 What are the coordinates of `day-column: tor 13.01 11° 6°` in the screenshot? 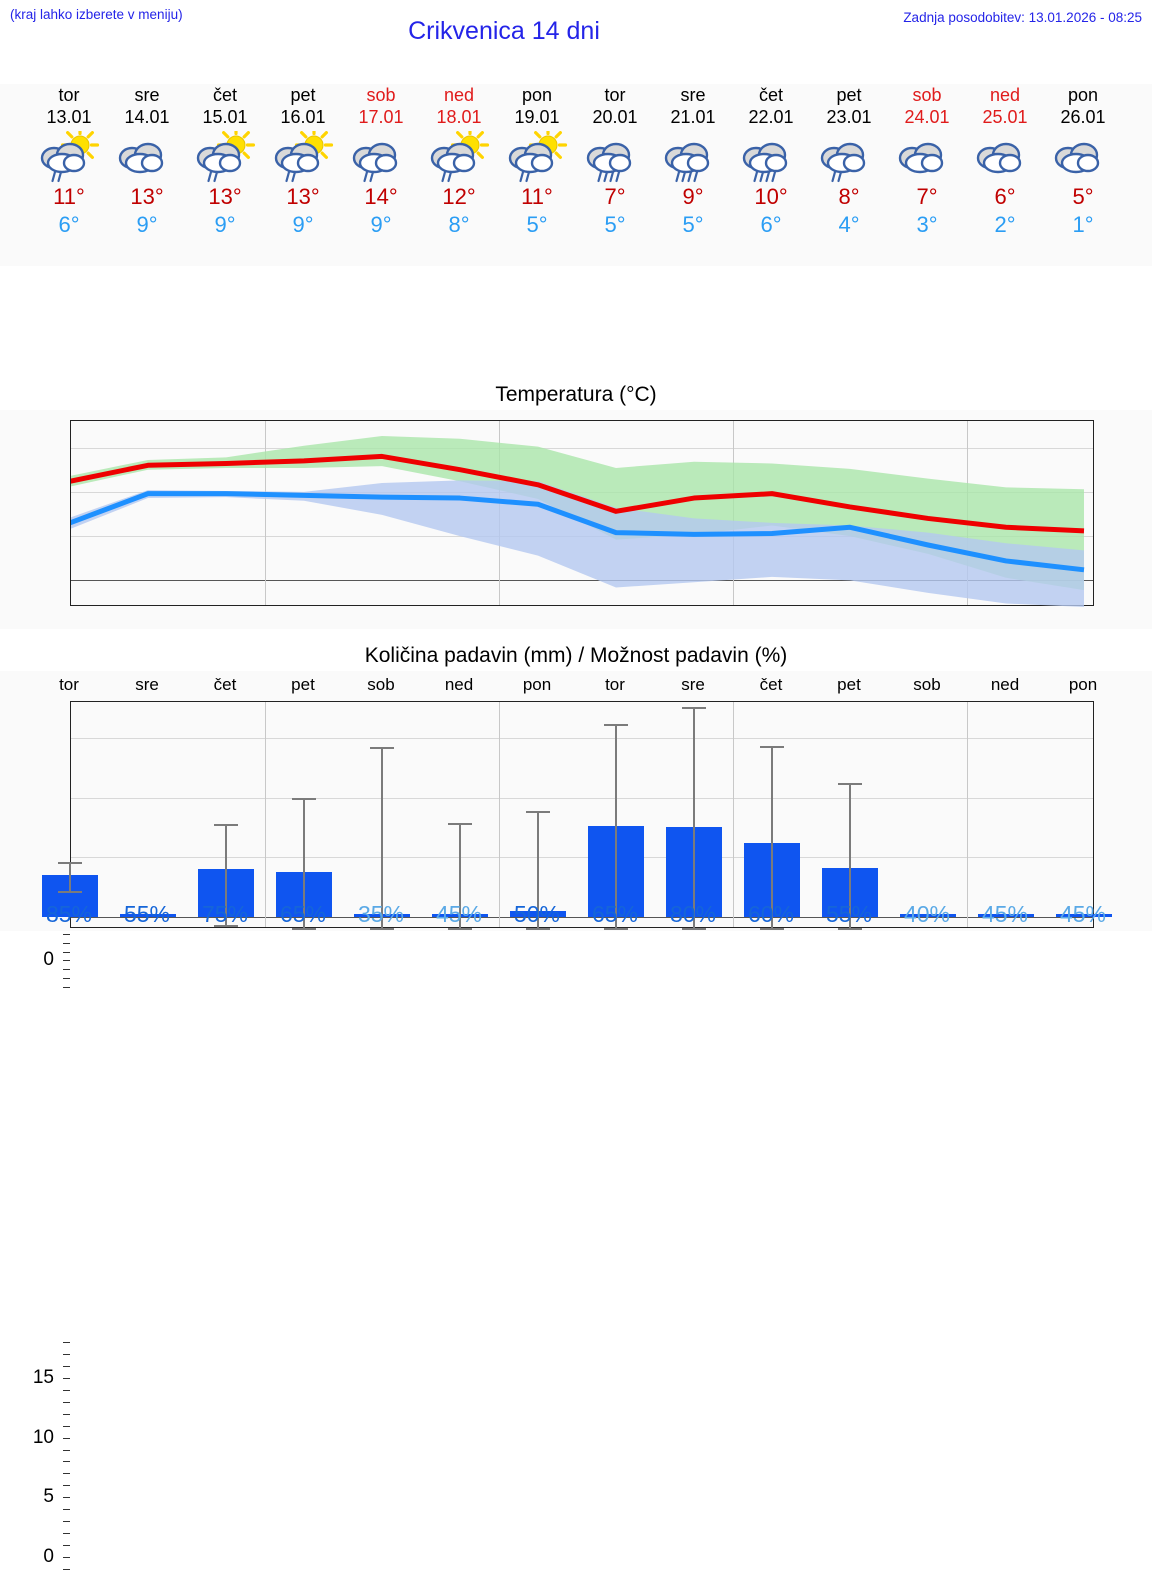 It's located at (69, 161).